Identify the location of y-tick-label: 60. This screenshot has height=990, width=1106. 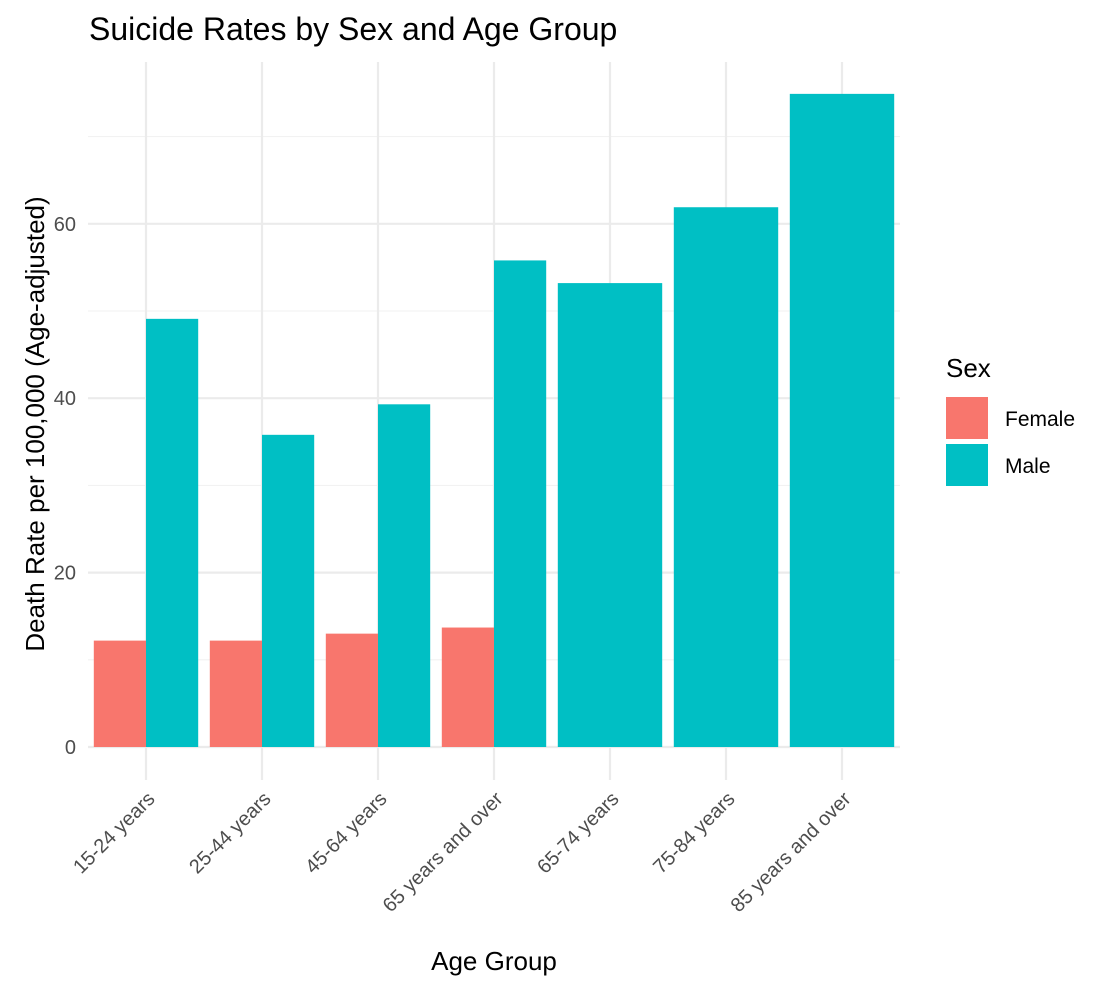
(65, 225).